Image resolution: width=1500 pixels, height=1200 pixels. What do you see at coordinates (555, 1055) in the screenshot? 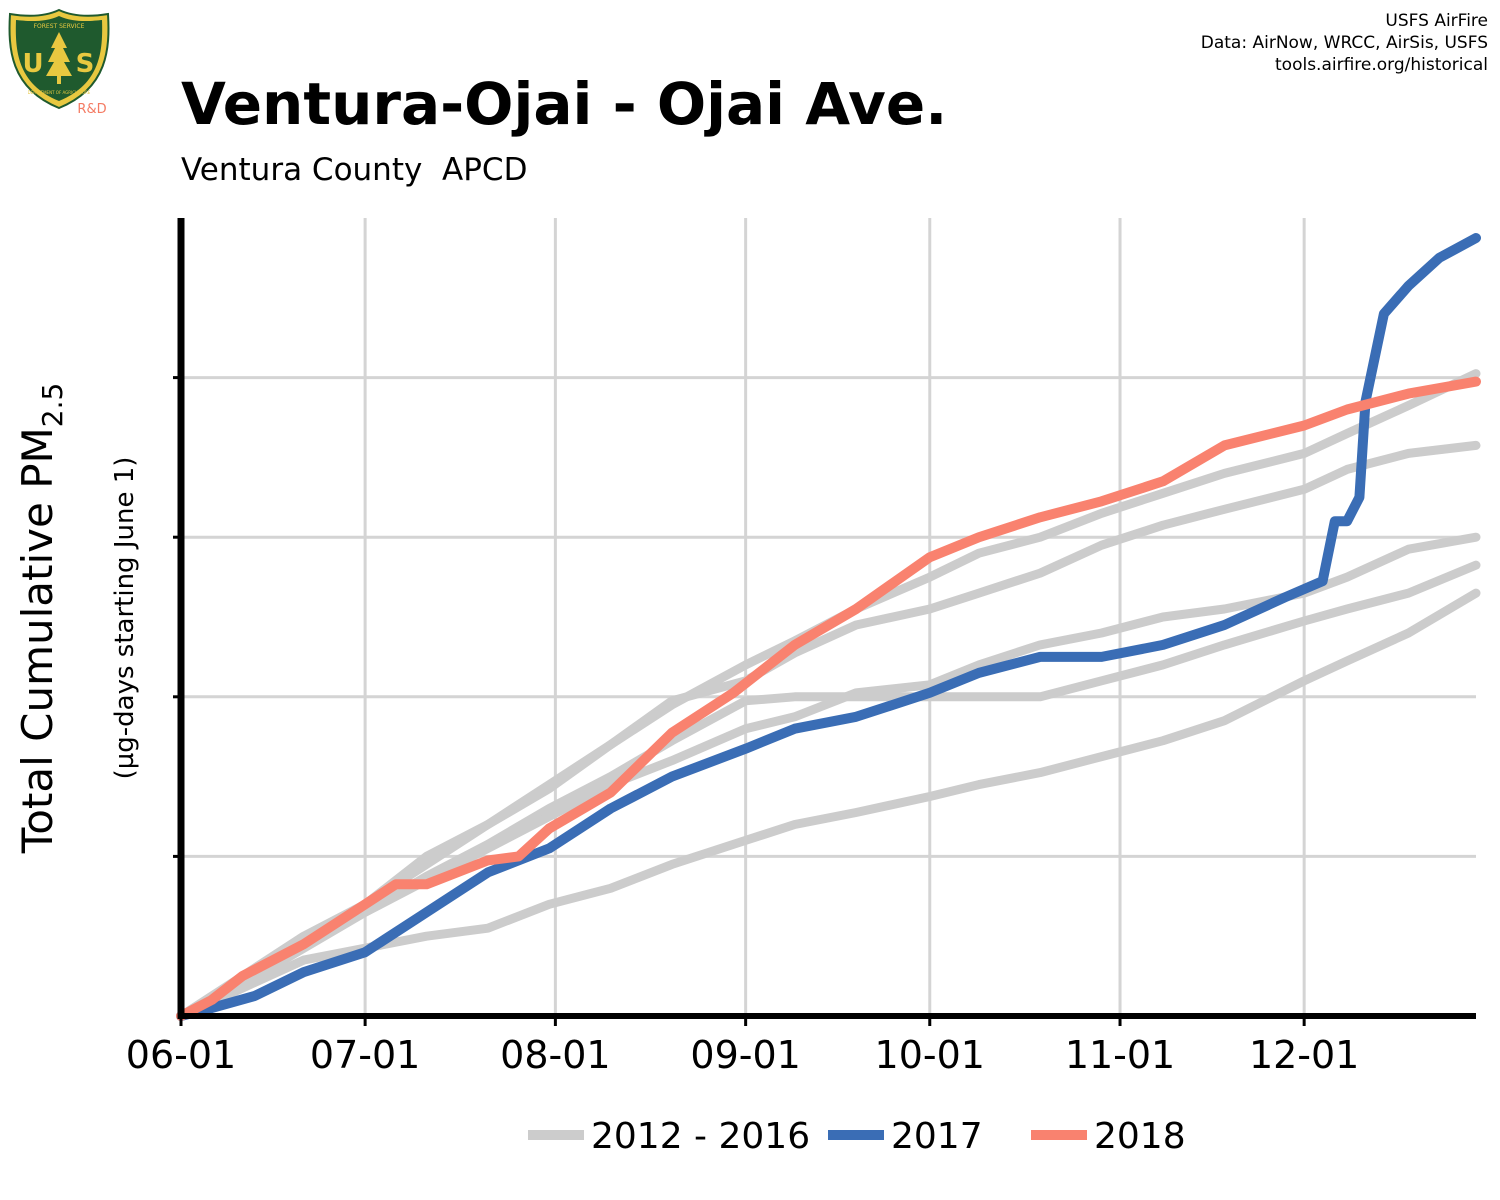
I see `x-tick-label: 08-01` at bounding box center [555, 1055].